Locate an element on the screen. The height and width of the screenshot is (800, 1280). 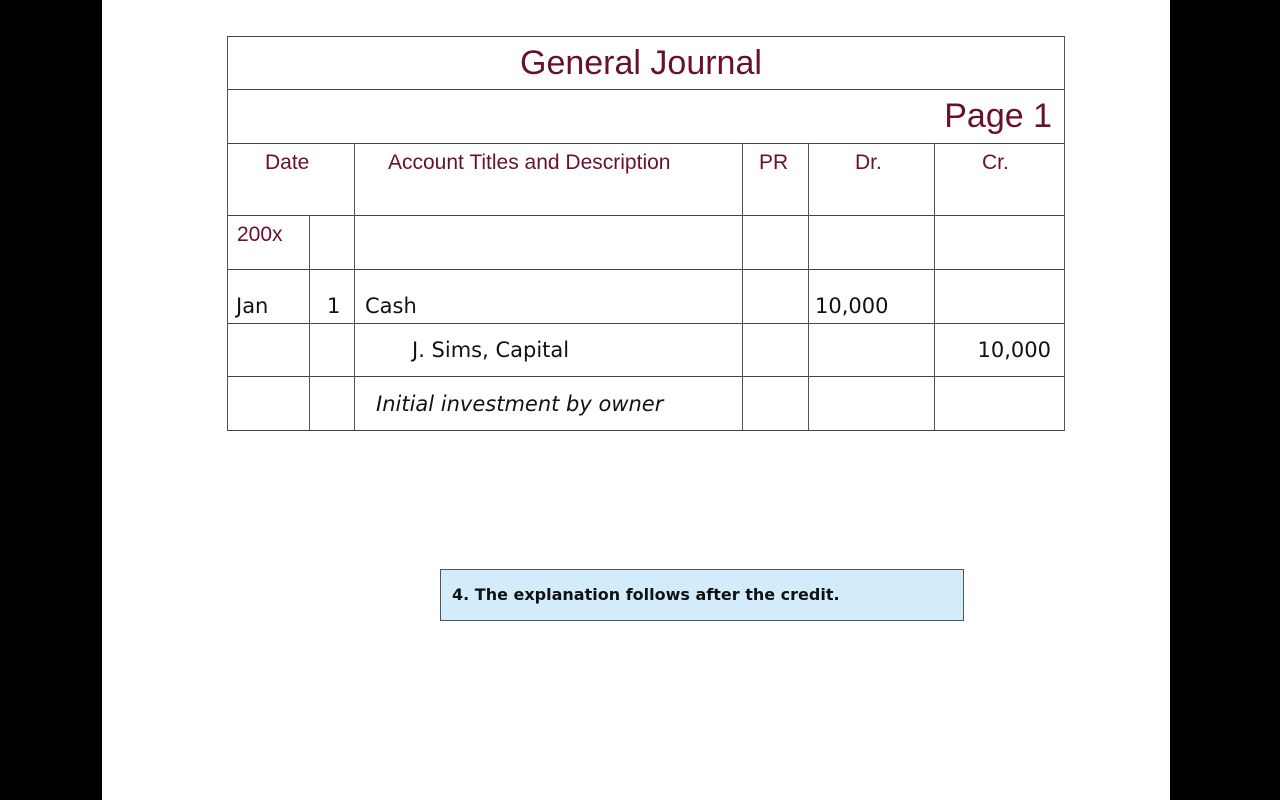
credit-cell: 10,000 is located at coordinates (1014, 350).